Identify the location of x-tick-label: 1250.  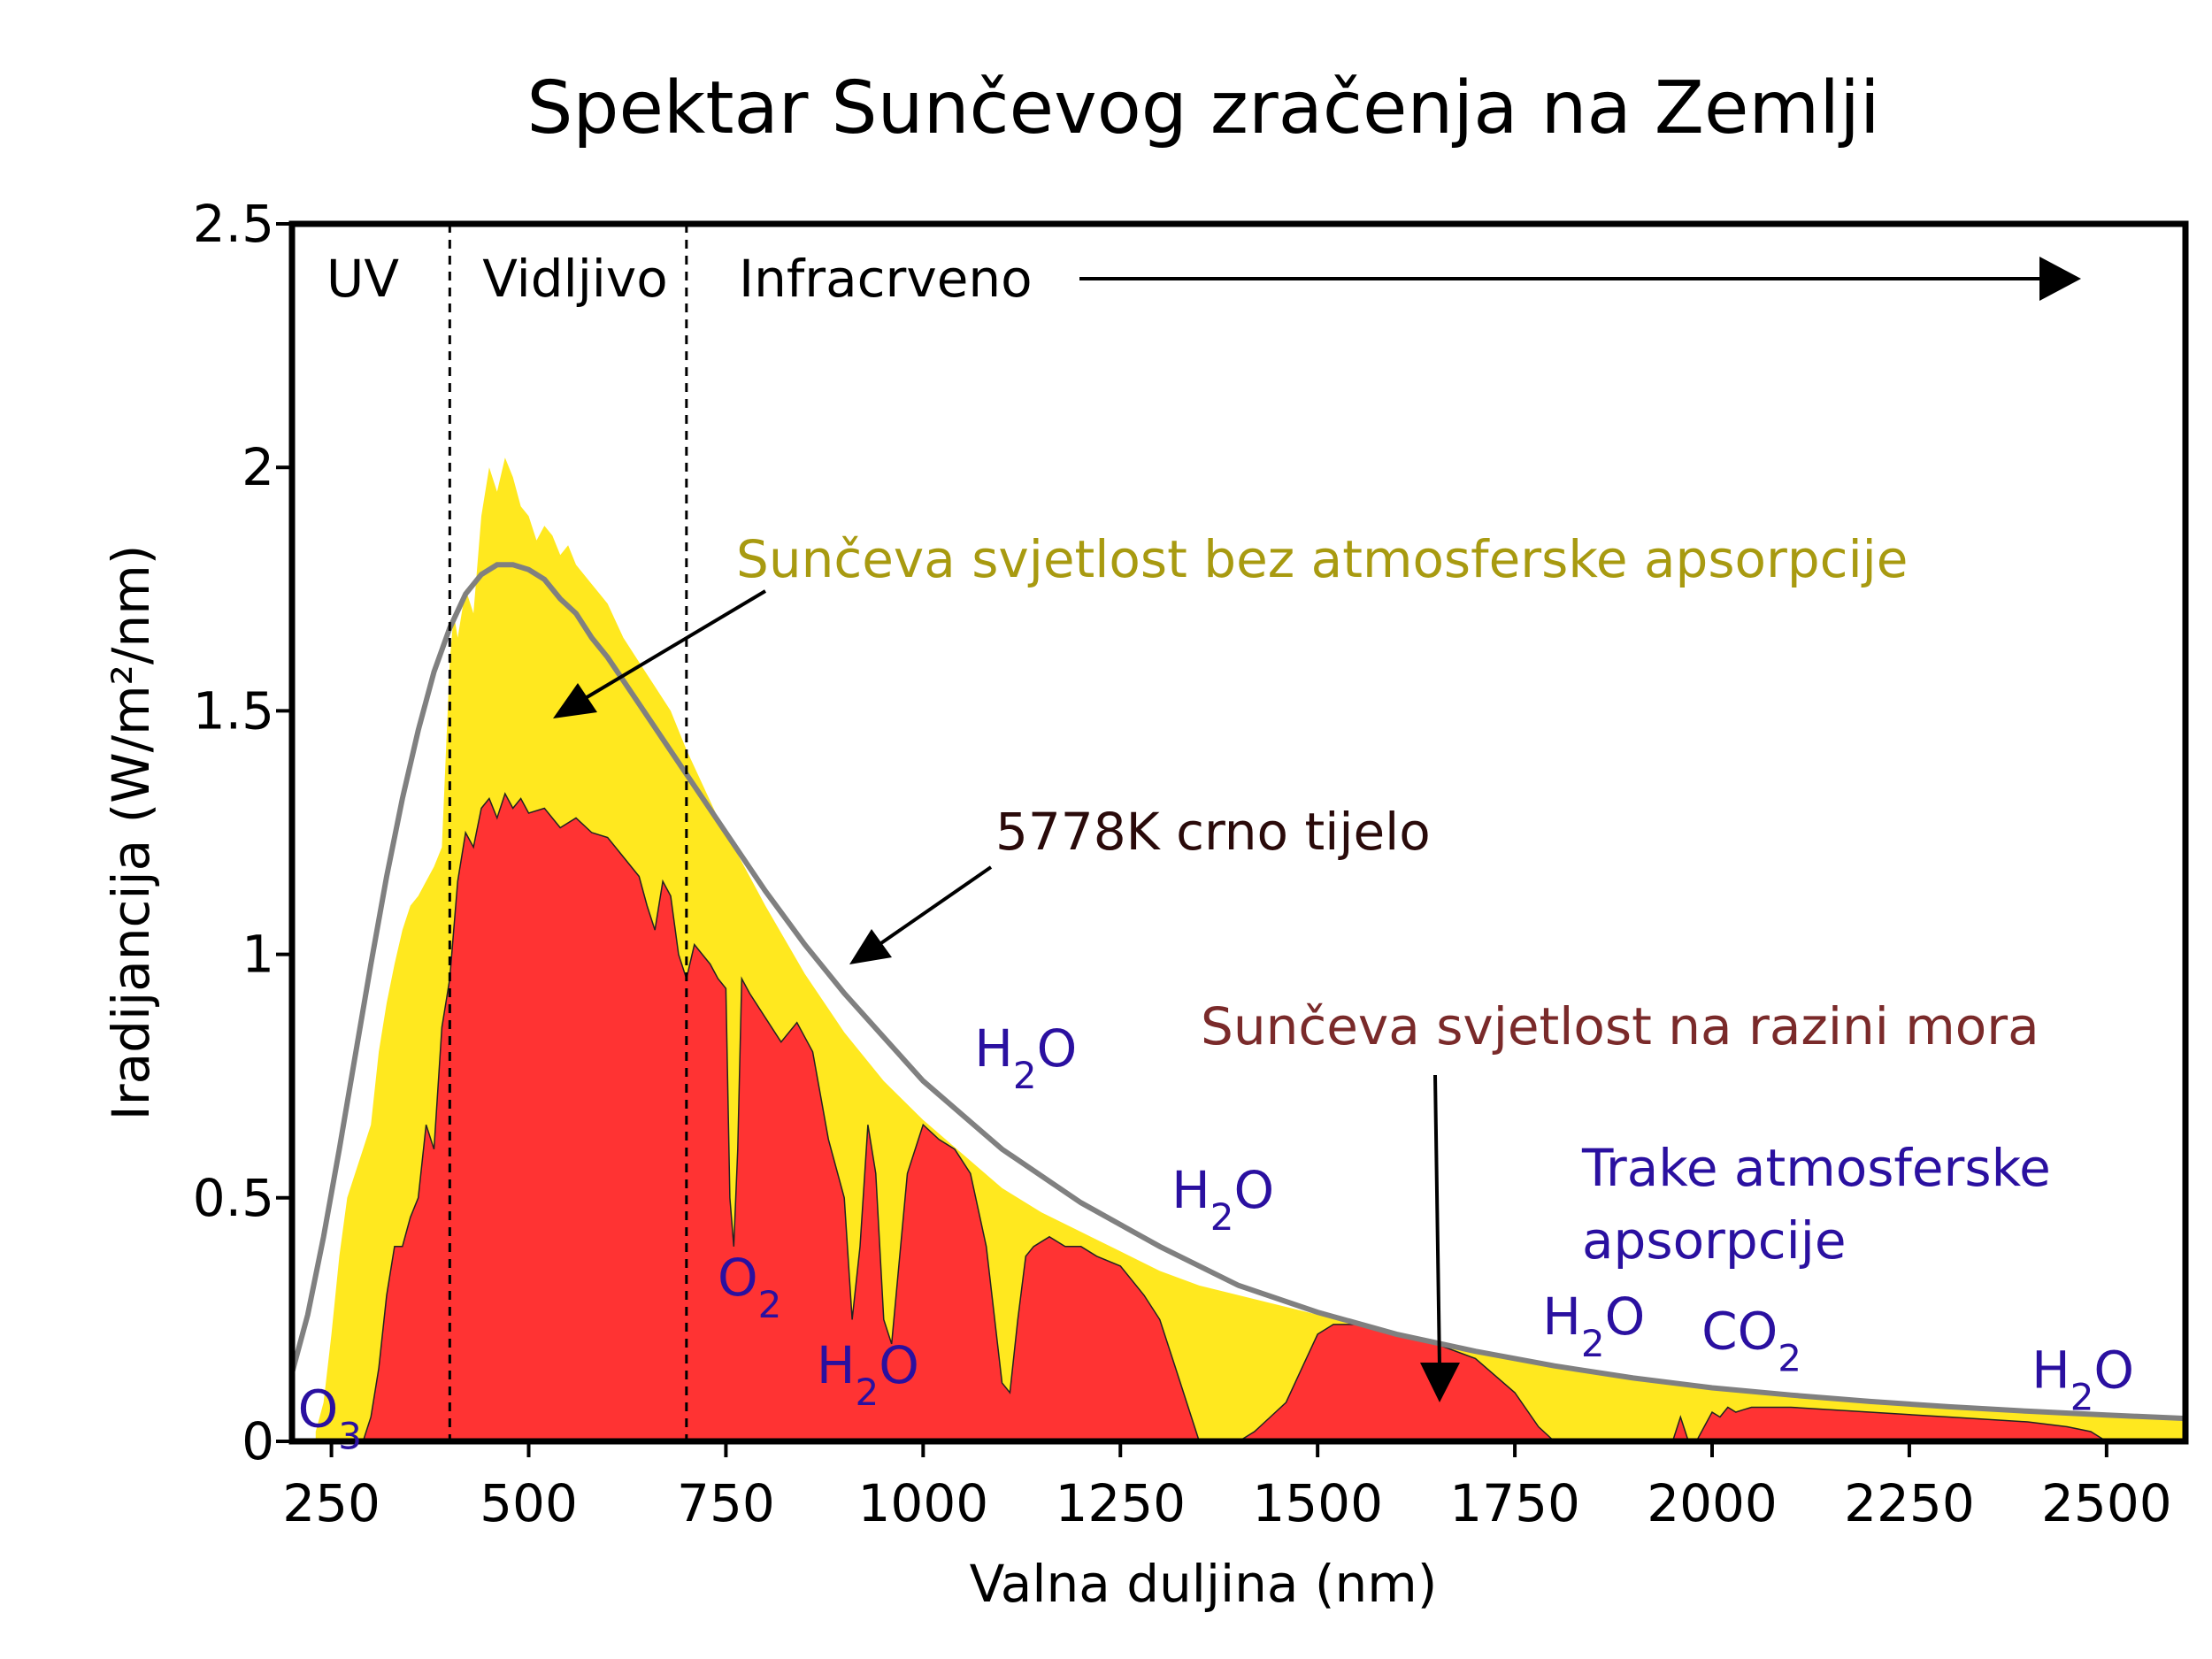
(1121, 1503).